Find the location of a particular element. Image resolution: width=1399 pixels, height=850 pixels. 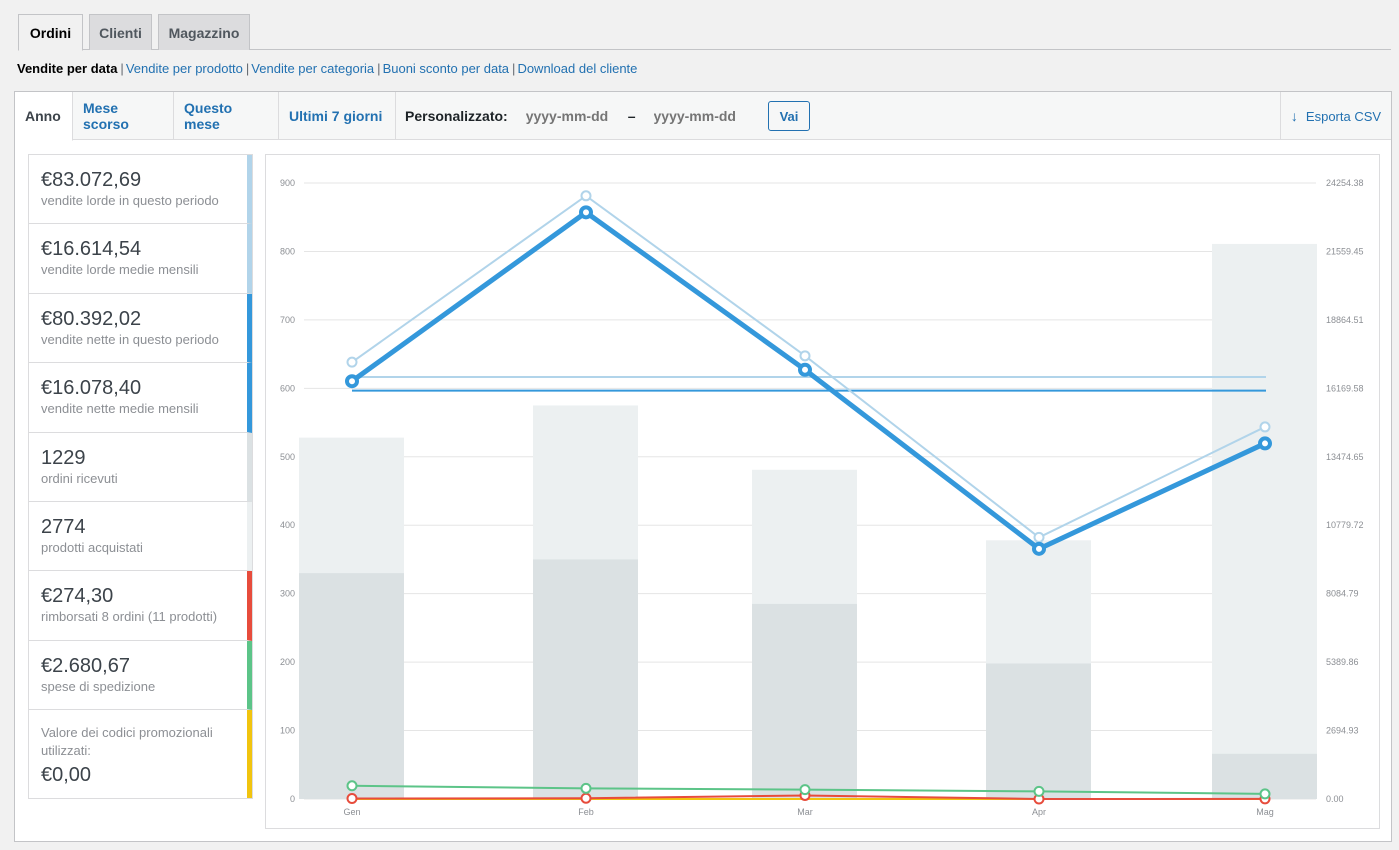

legend-label: rimborsati 8 ordini (11 prodotti) is located at coordinates (129, 617).